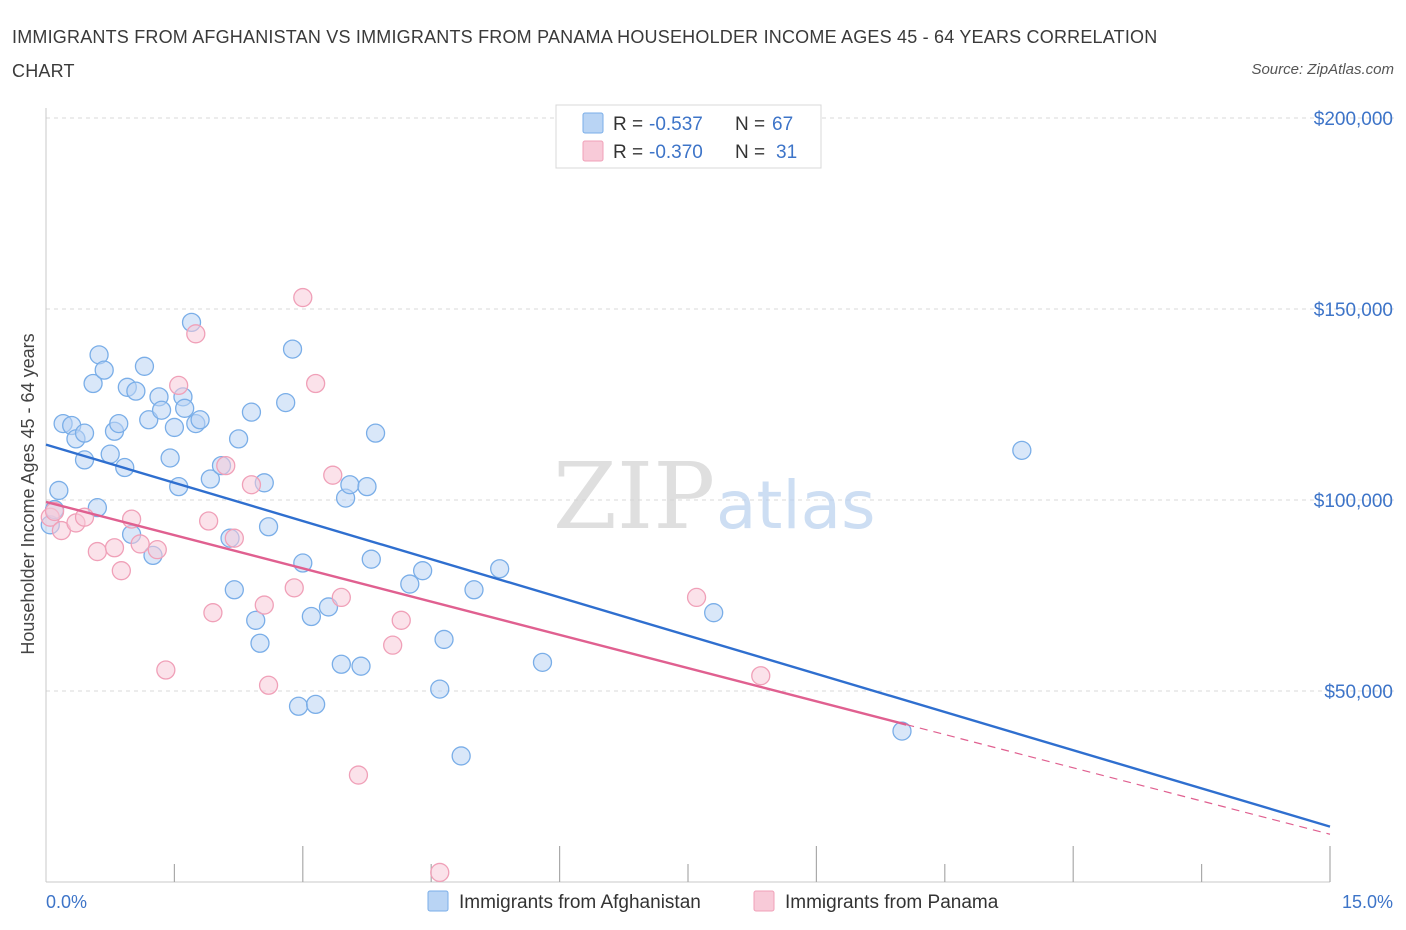 This screenshot has width=1406, height=930. What do you see at coordinates (28, 493) in the screenshot?
I see `y-axis-label: Householder Income Ages 45 - 64 years` at bounding box center [28, 493].